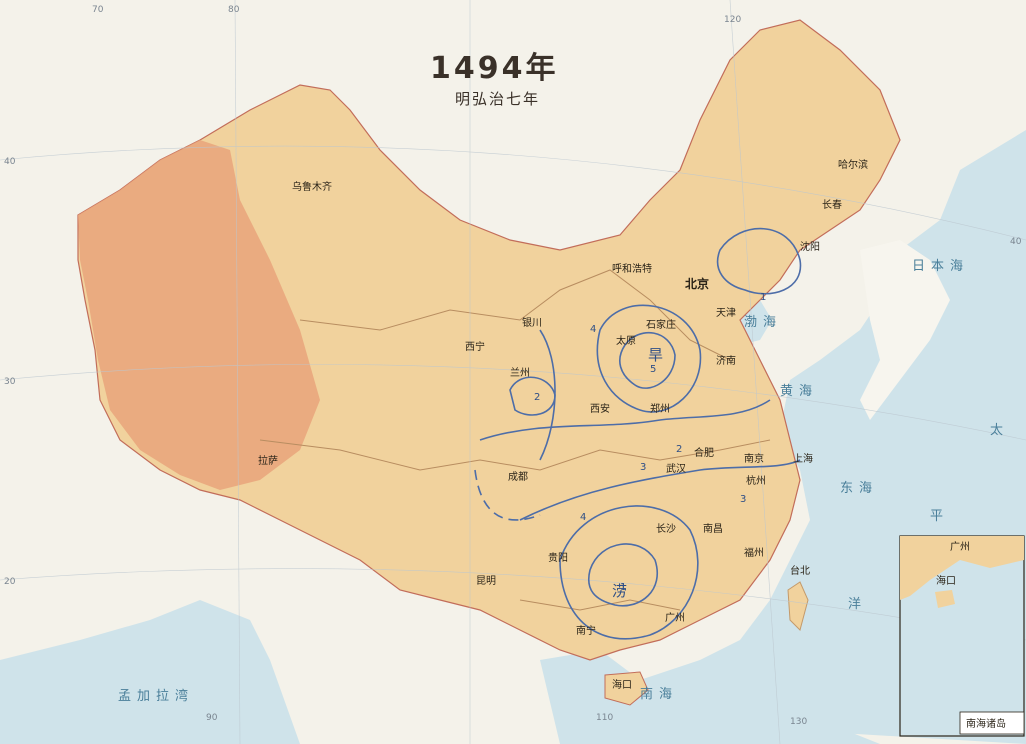 The image size is (1026, 744). I want to click on city-label: 海口, so click(622, 684).